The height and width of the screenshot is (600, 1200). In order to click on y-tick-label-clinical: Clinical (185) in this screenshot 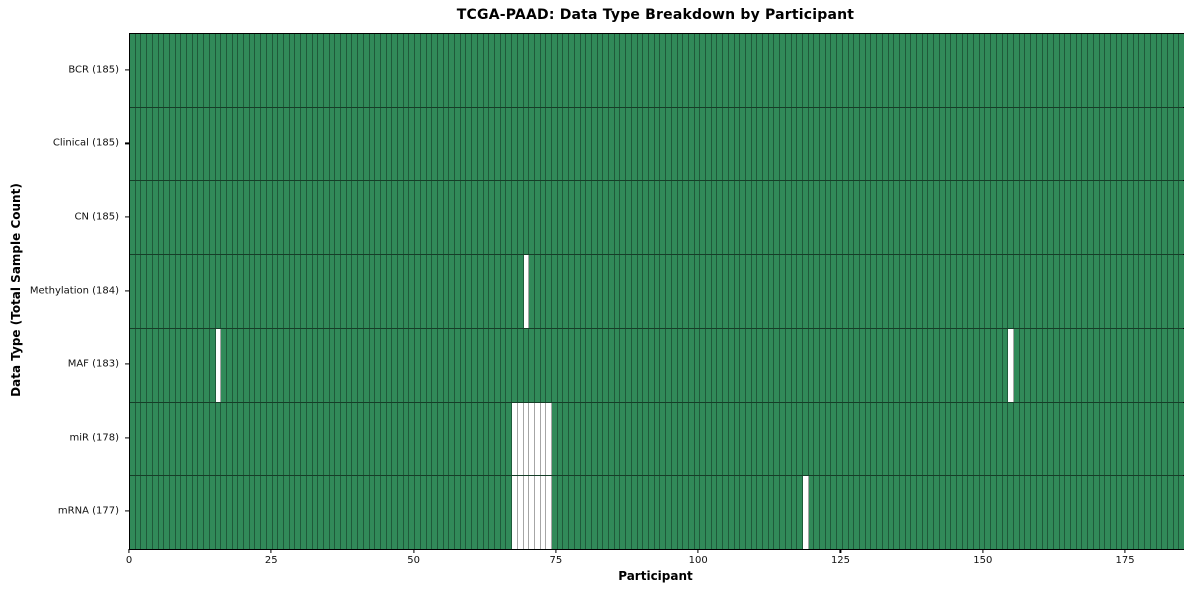, I will do `click(85, 143)`.